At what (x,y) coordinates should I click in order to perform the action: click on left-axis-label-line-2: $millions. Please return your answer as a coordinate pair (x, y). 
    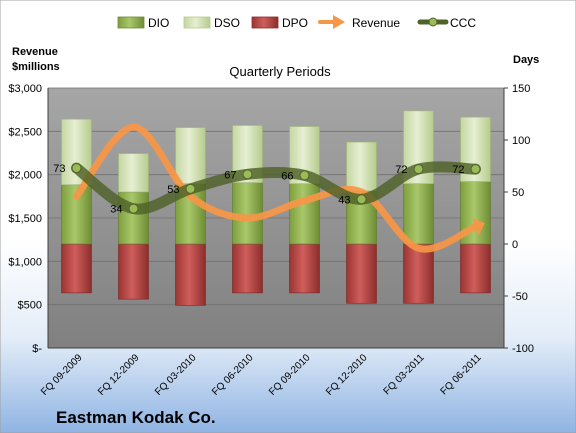
    Looking at the image, I should click on (36, 67).